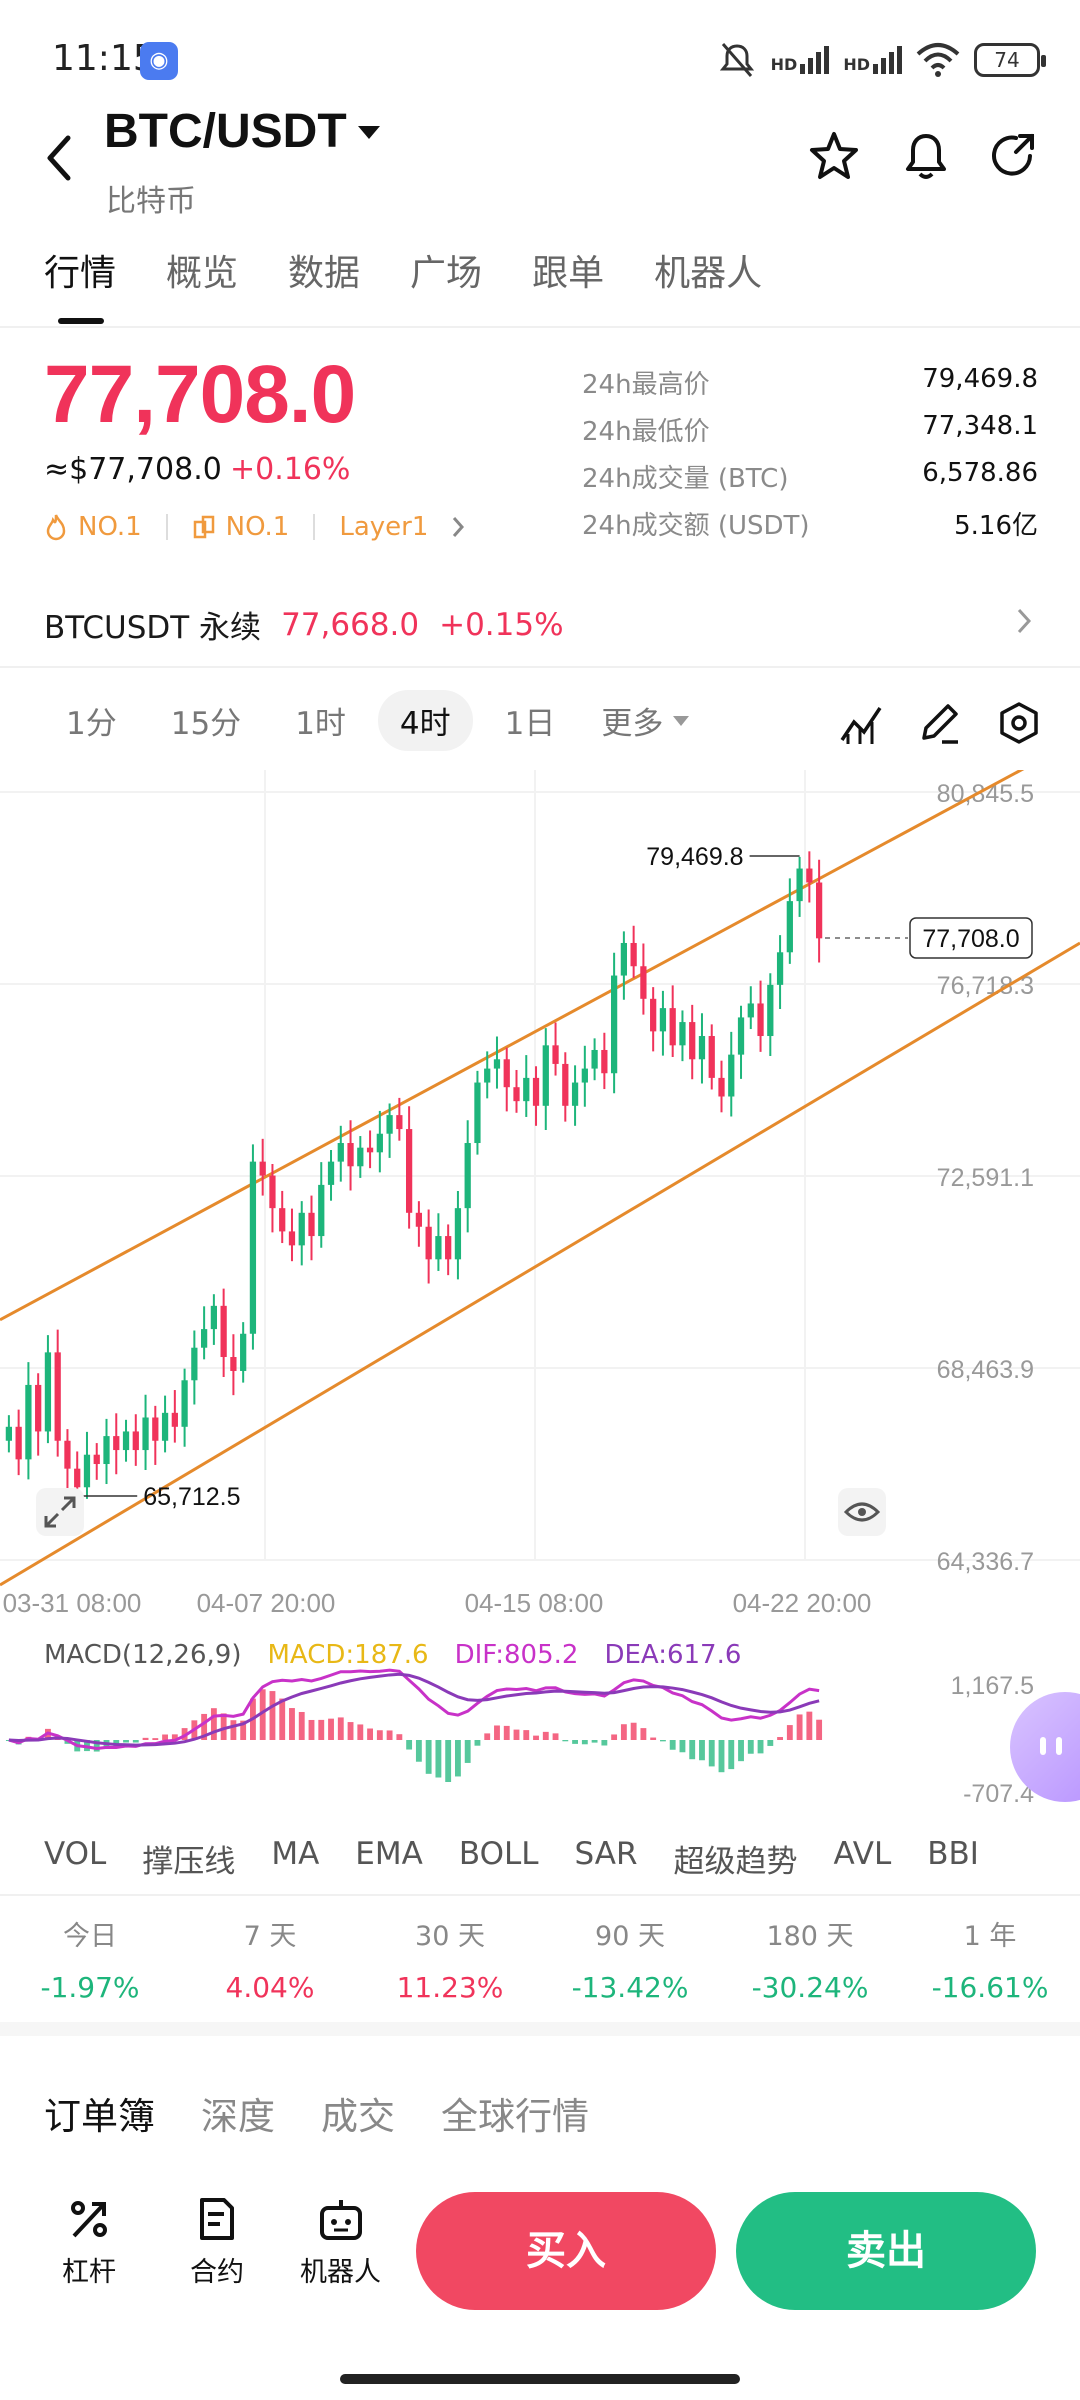 This screenshot has height=2400, width=1080. Describe the element at coordinates (60, 1512) in the screenshot. I see `expand-button` at that location.